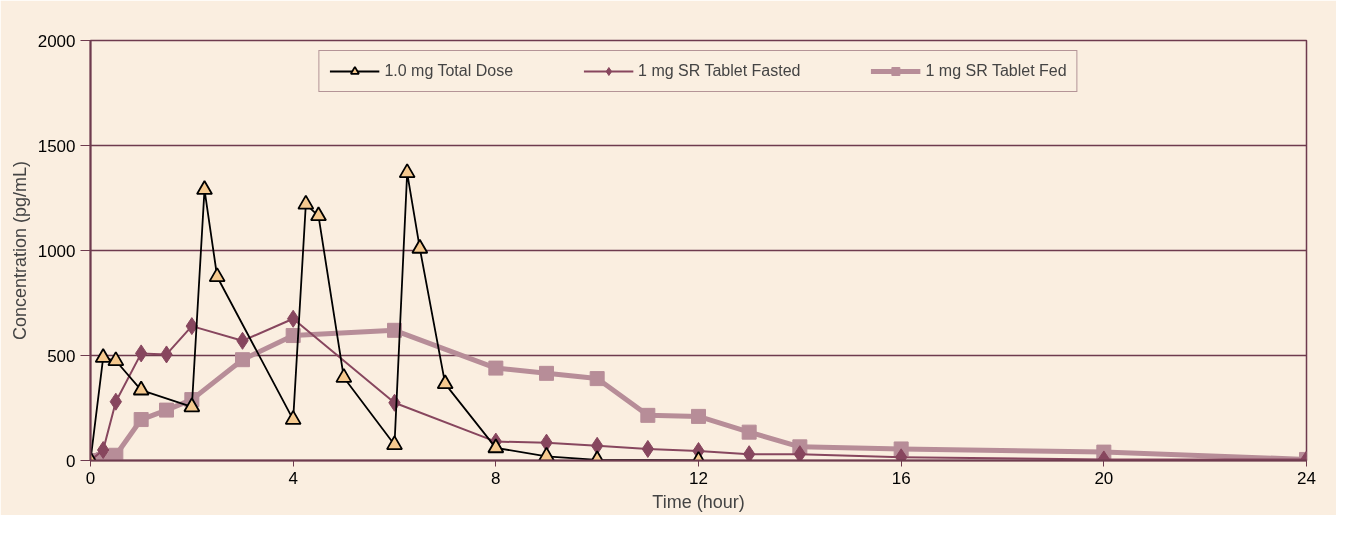  I want to click on legend-label: 1 mg SR Tablet Fasted, so click(719, 71).